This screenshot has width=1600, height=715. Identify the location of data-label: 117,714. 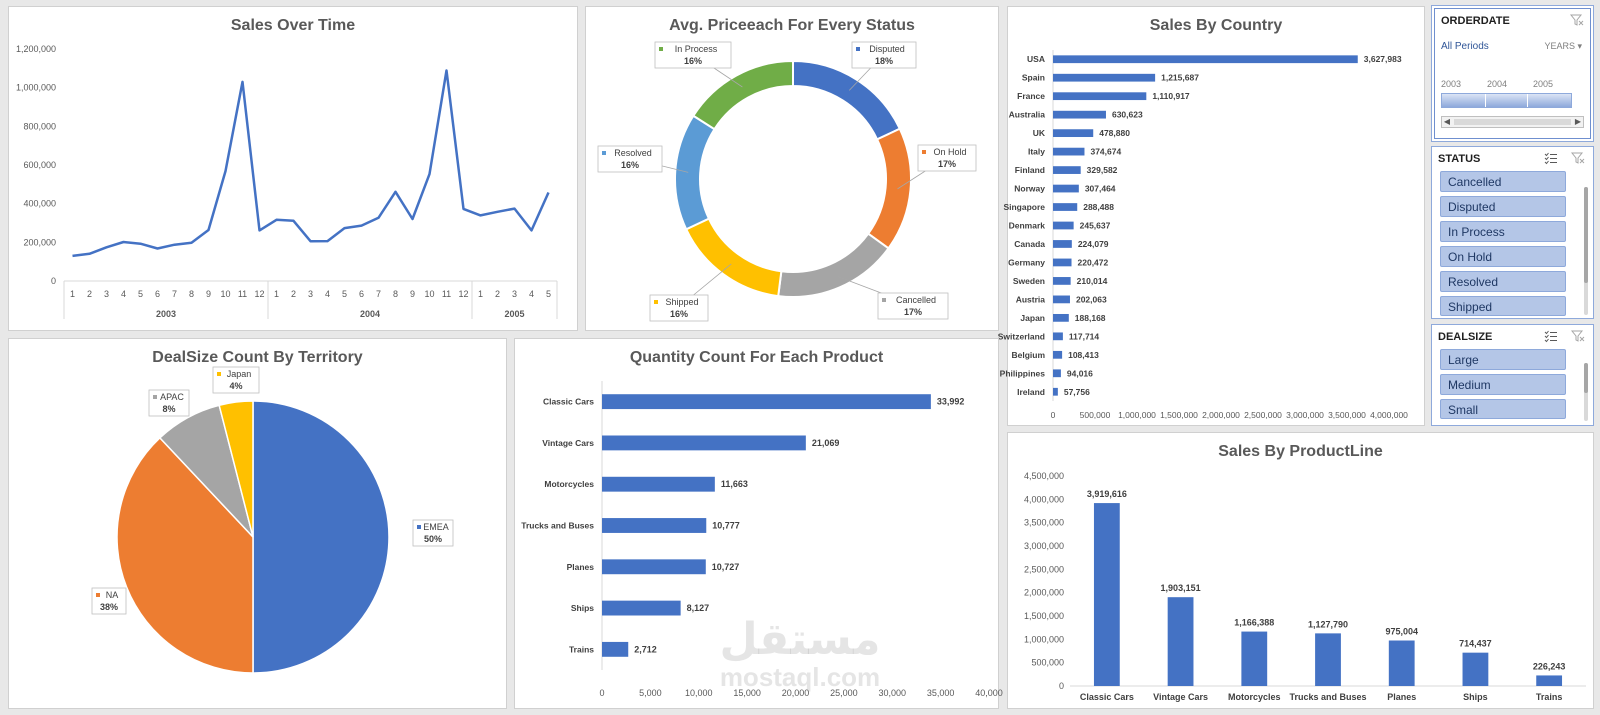
(1084, 336).